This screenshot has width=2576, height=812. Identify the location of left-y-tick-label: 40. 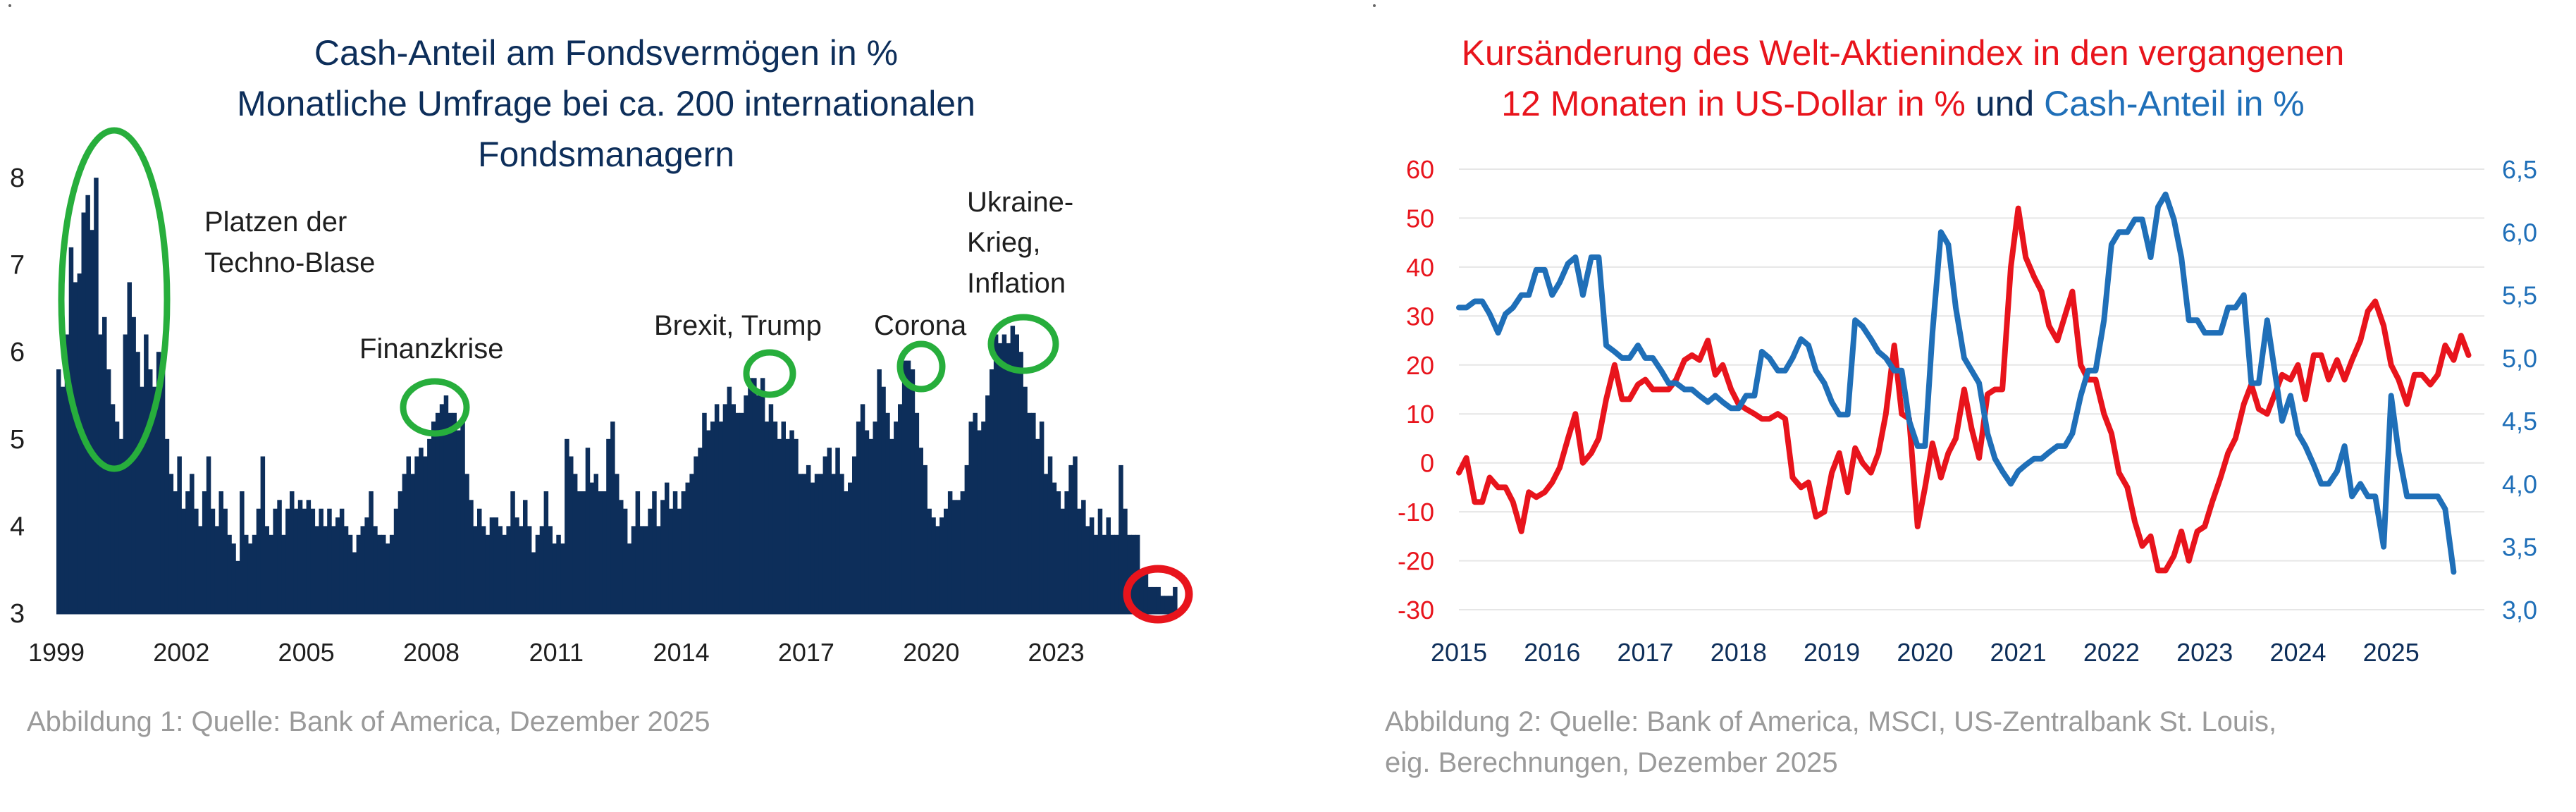
(1420, 268).